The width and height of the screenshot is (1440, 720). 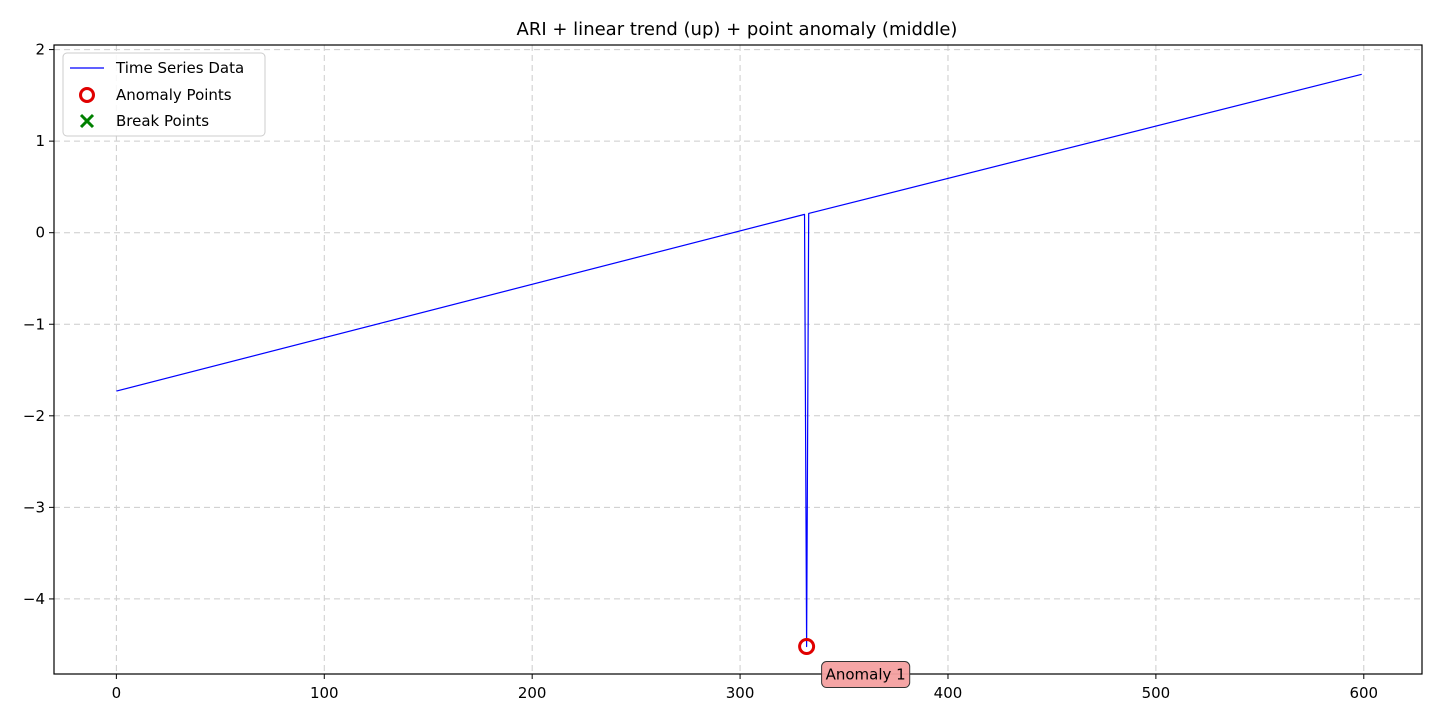 What do you see at coordinates (40, 141) in the screenshot?
I see `y-tick-label: 1` at bounding box center [40, 141].